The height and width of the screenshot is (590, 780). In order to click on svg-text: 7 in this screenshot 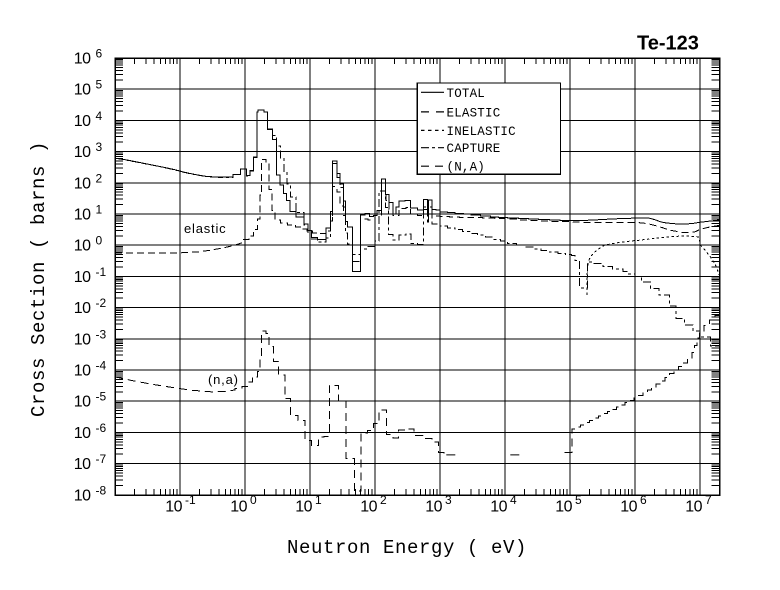, I will do `click(708, 500)`.